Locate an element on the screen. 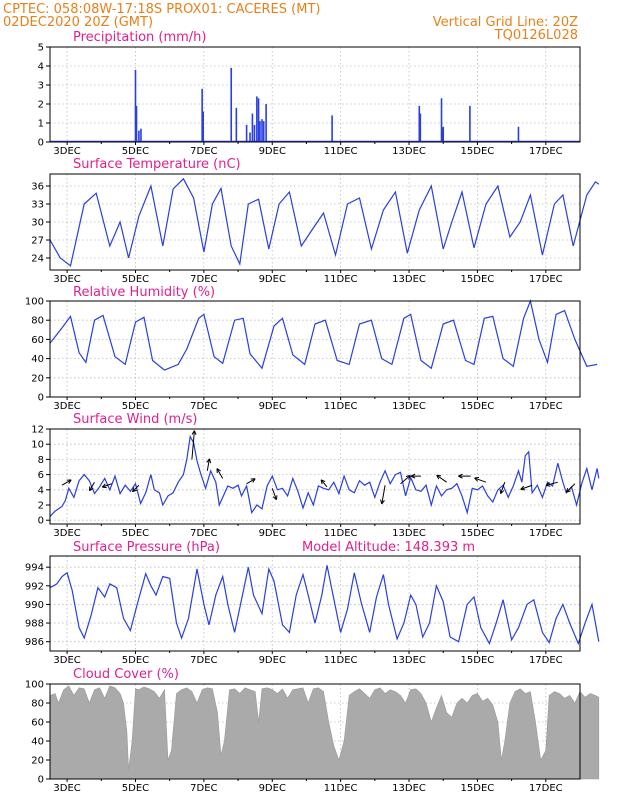  y-tick-label: 1 is located at coordinates (41, 124).